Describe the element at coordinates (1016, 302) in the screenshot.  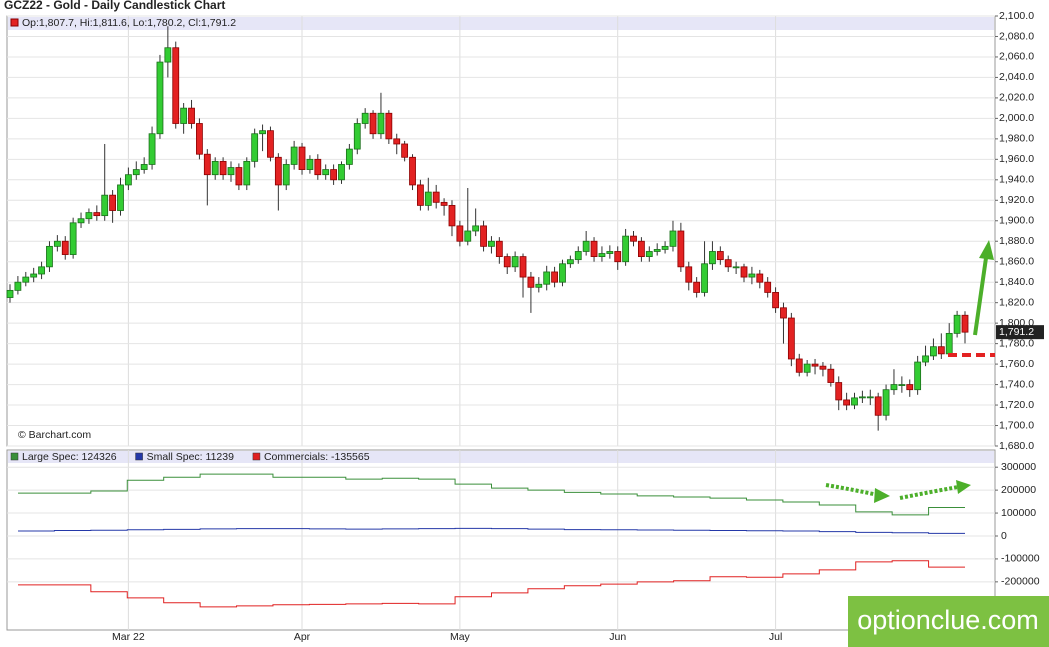
I see `y-tick-label: 1,820.0` at that location.